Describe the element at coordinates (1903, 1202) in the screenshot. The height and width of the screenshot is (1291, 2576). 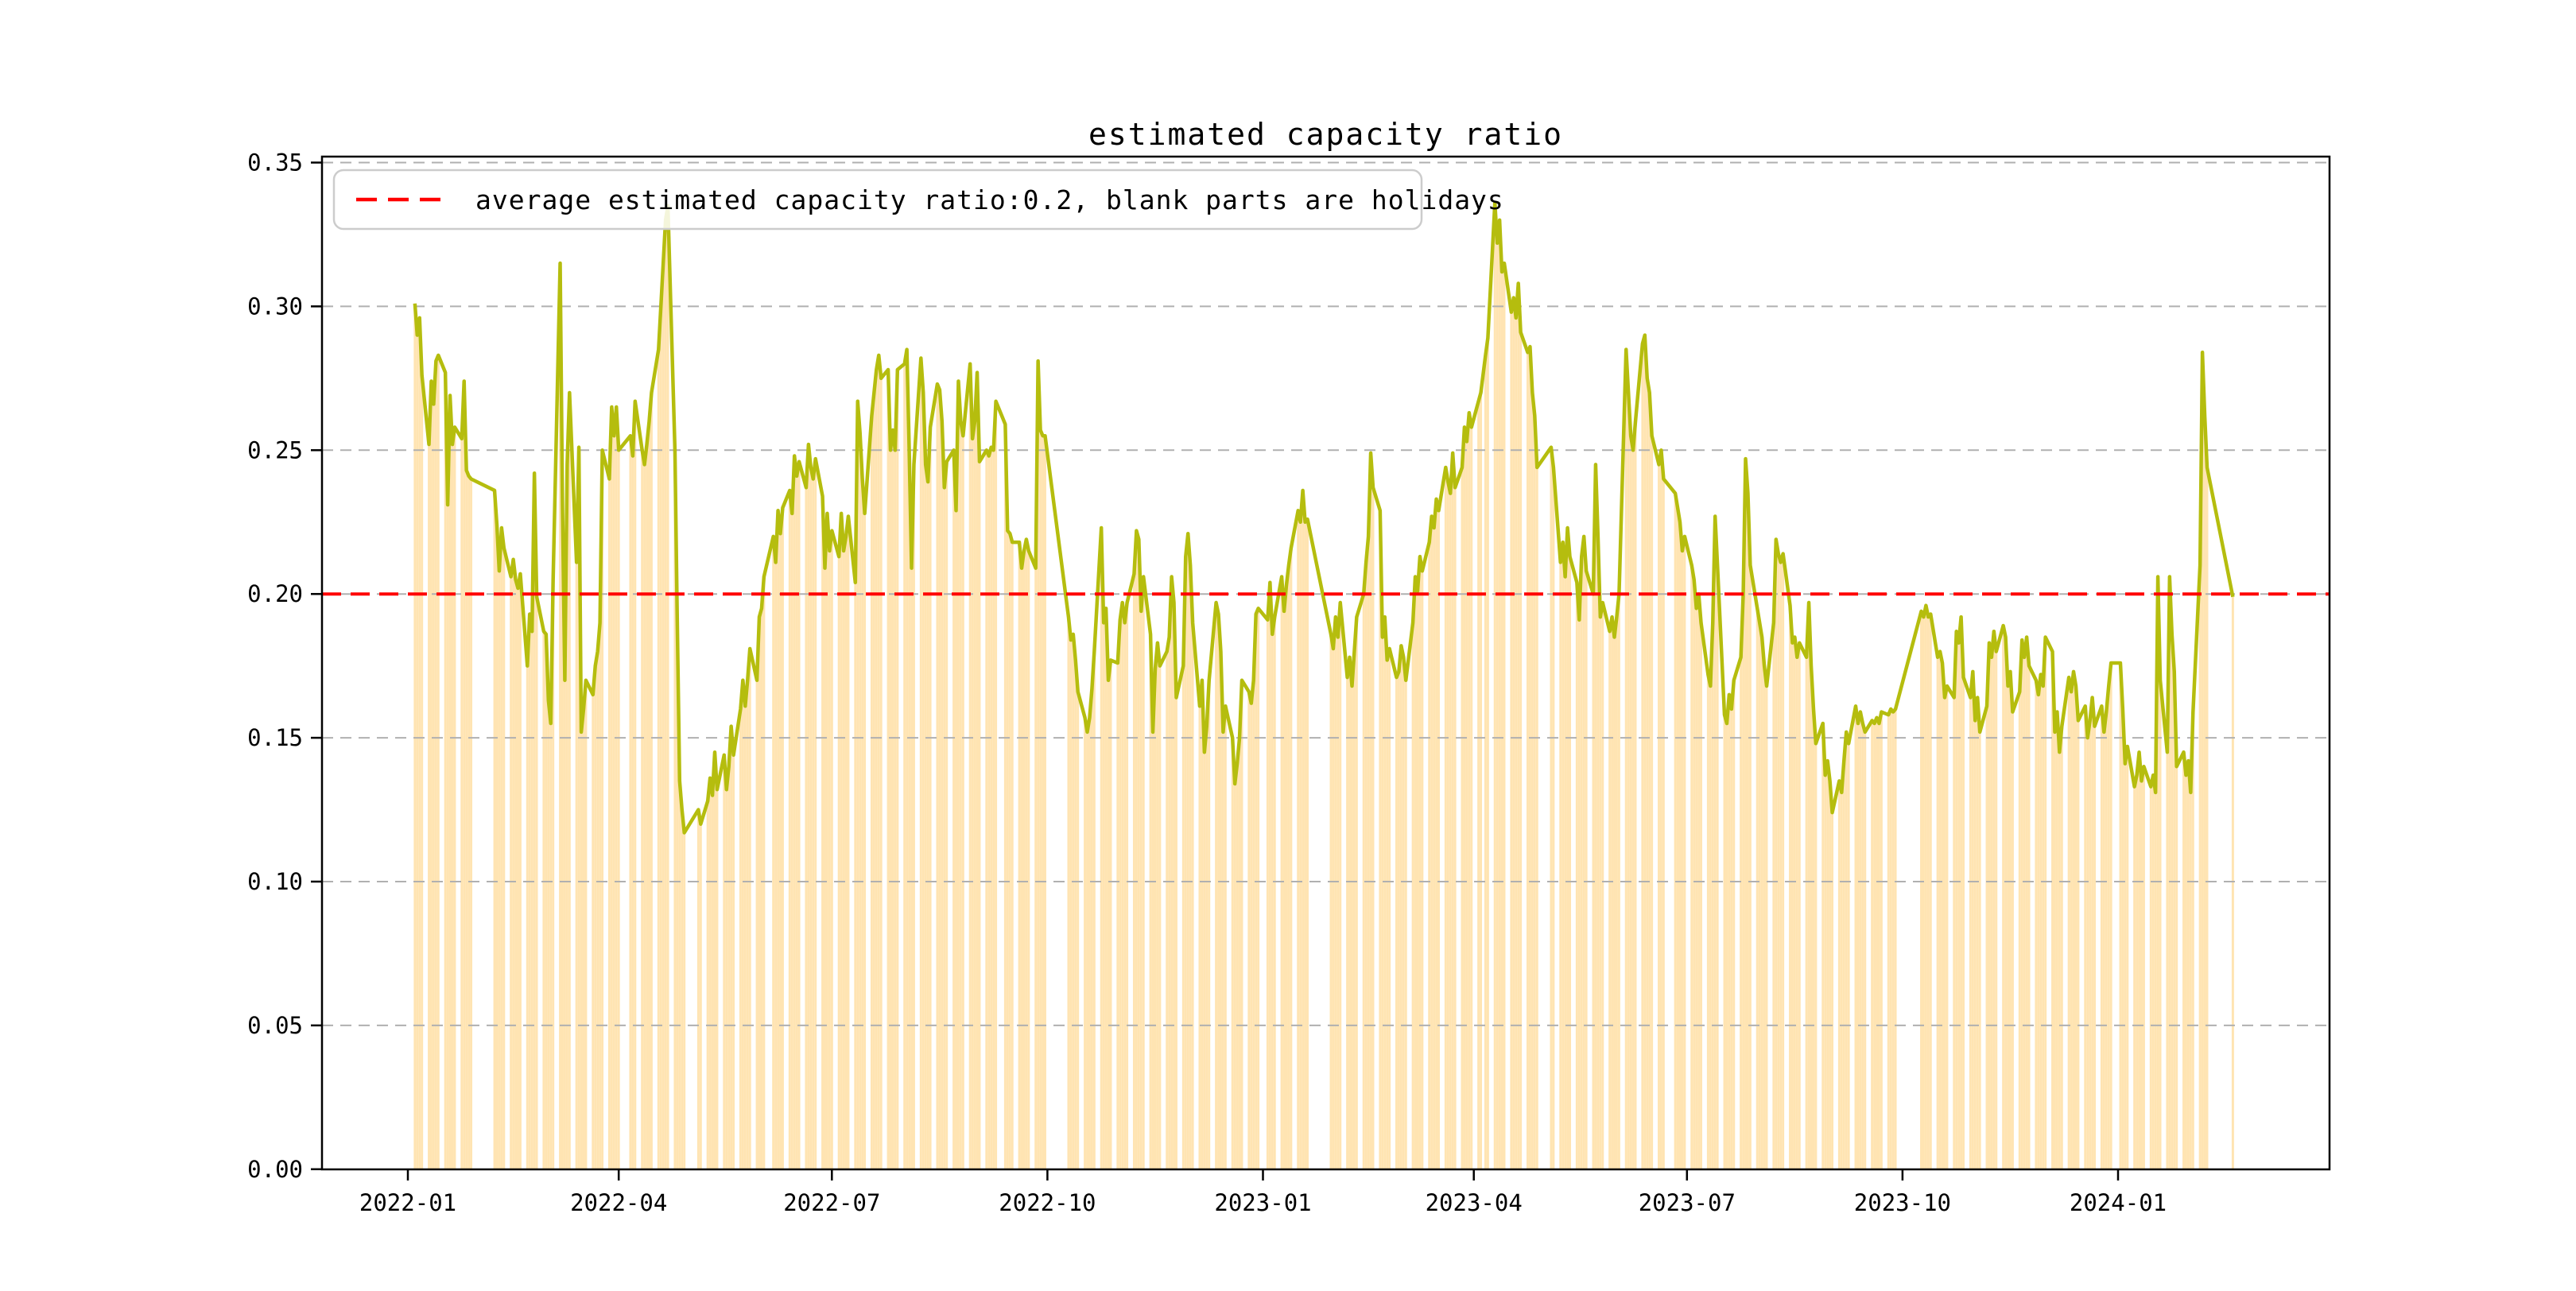
I see `x-tick-label: 2023-10` at that location.